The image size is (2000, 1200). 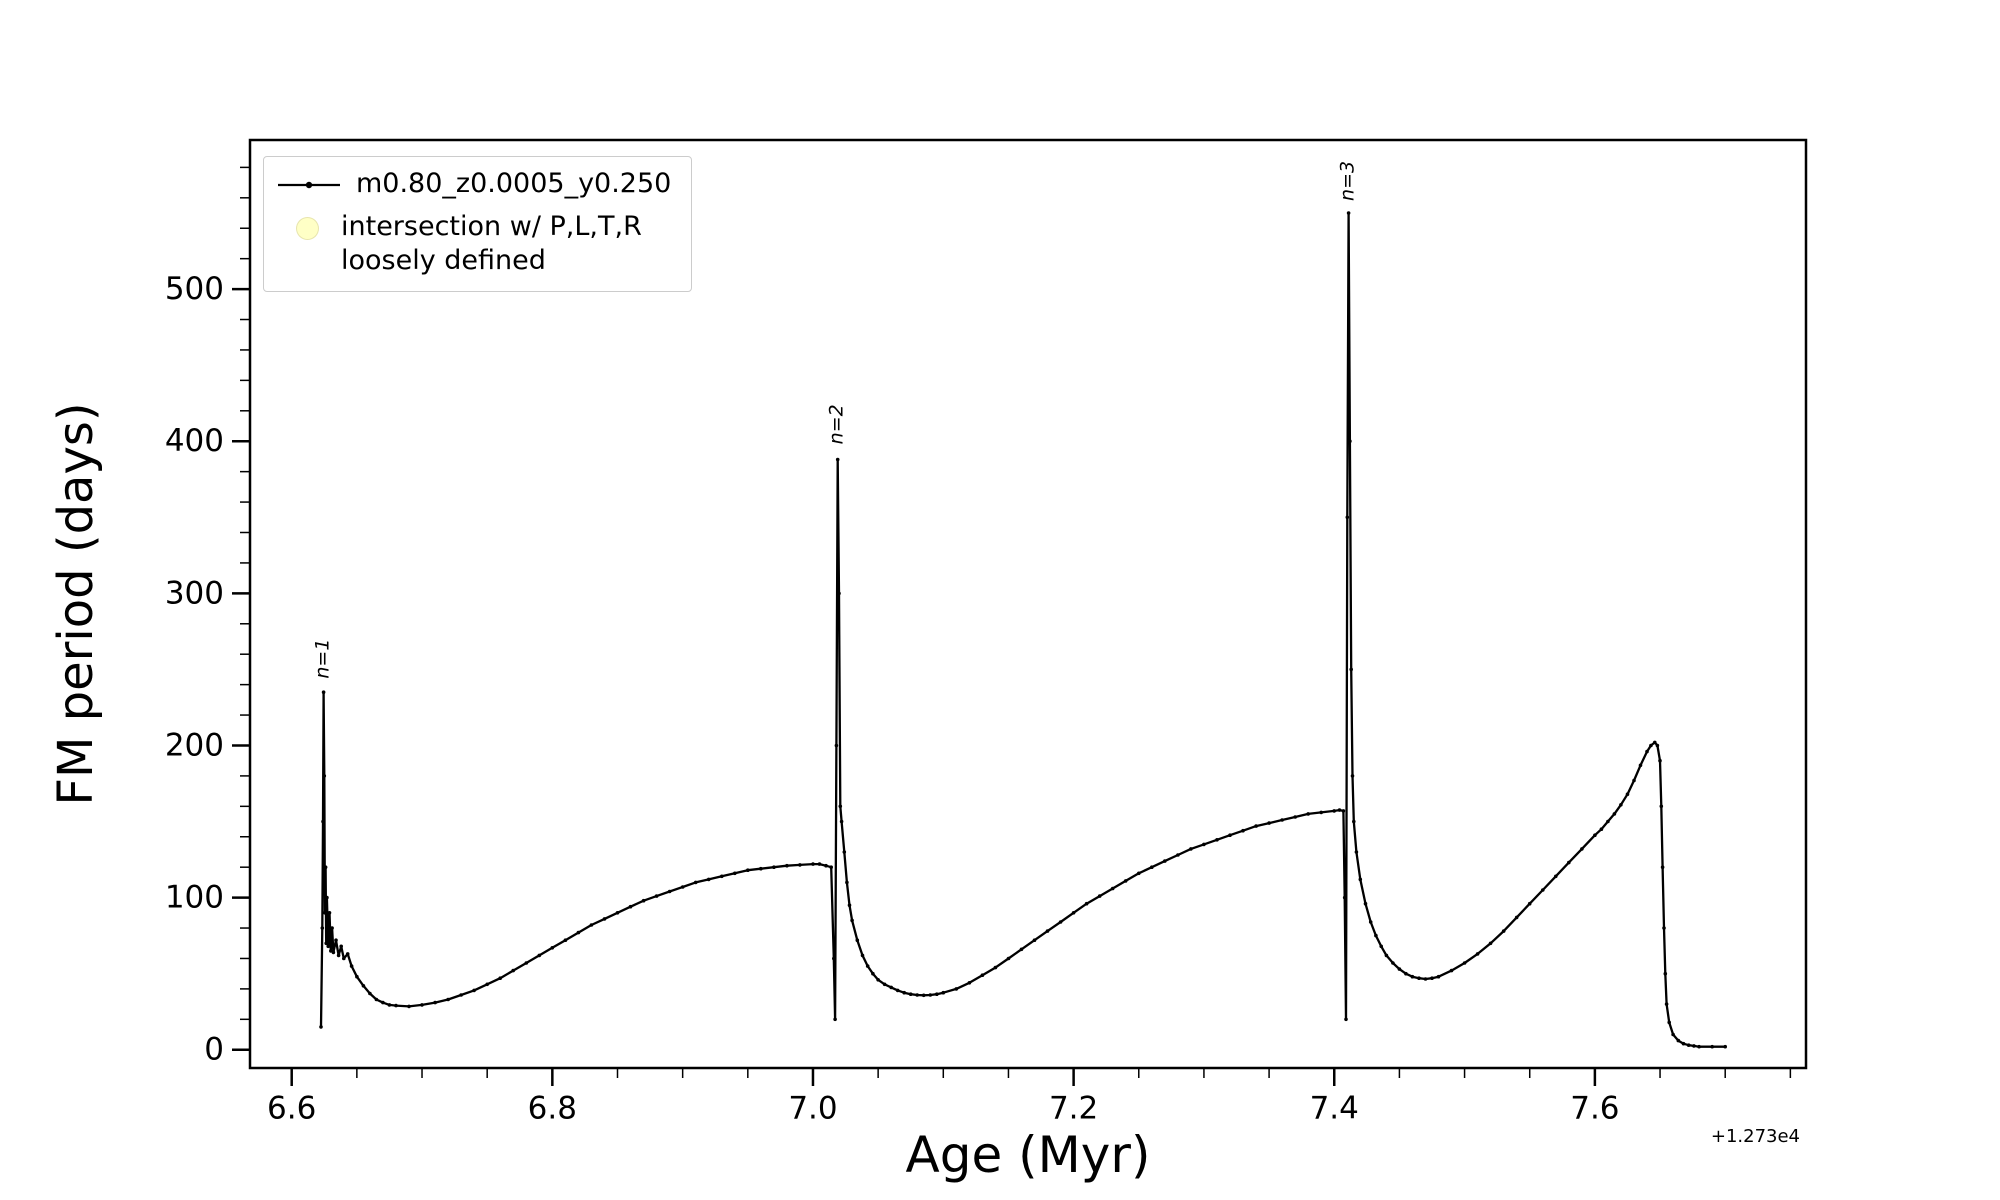 I want to click on x-axis-offset-text: +1.273e4, so click(x=1755, y=1136).